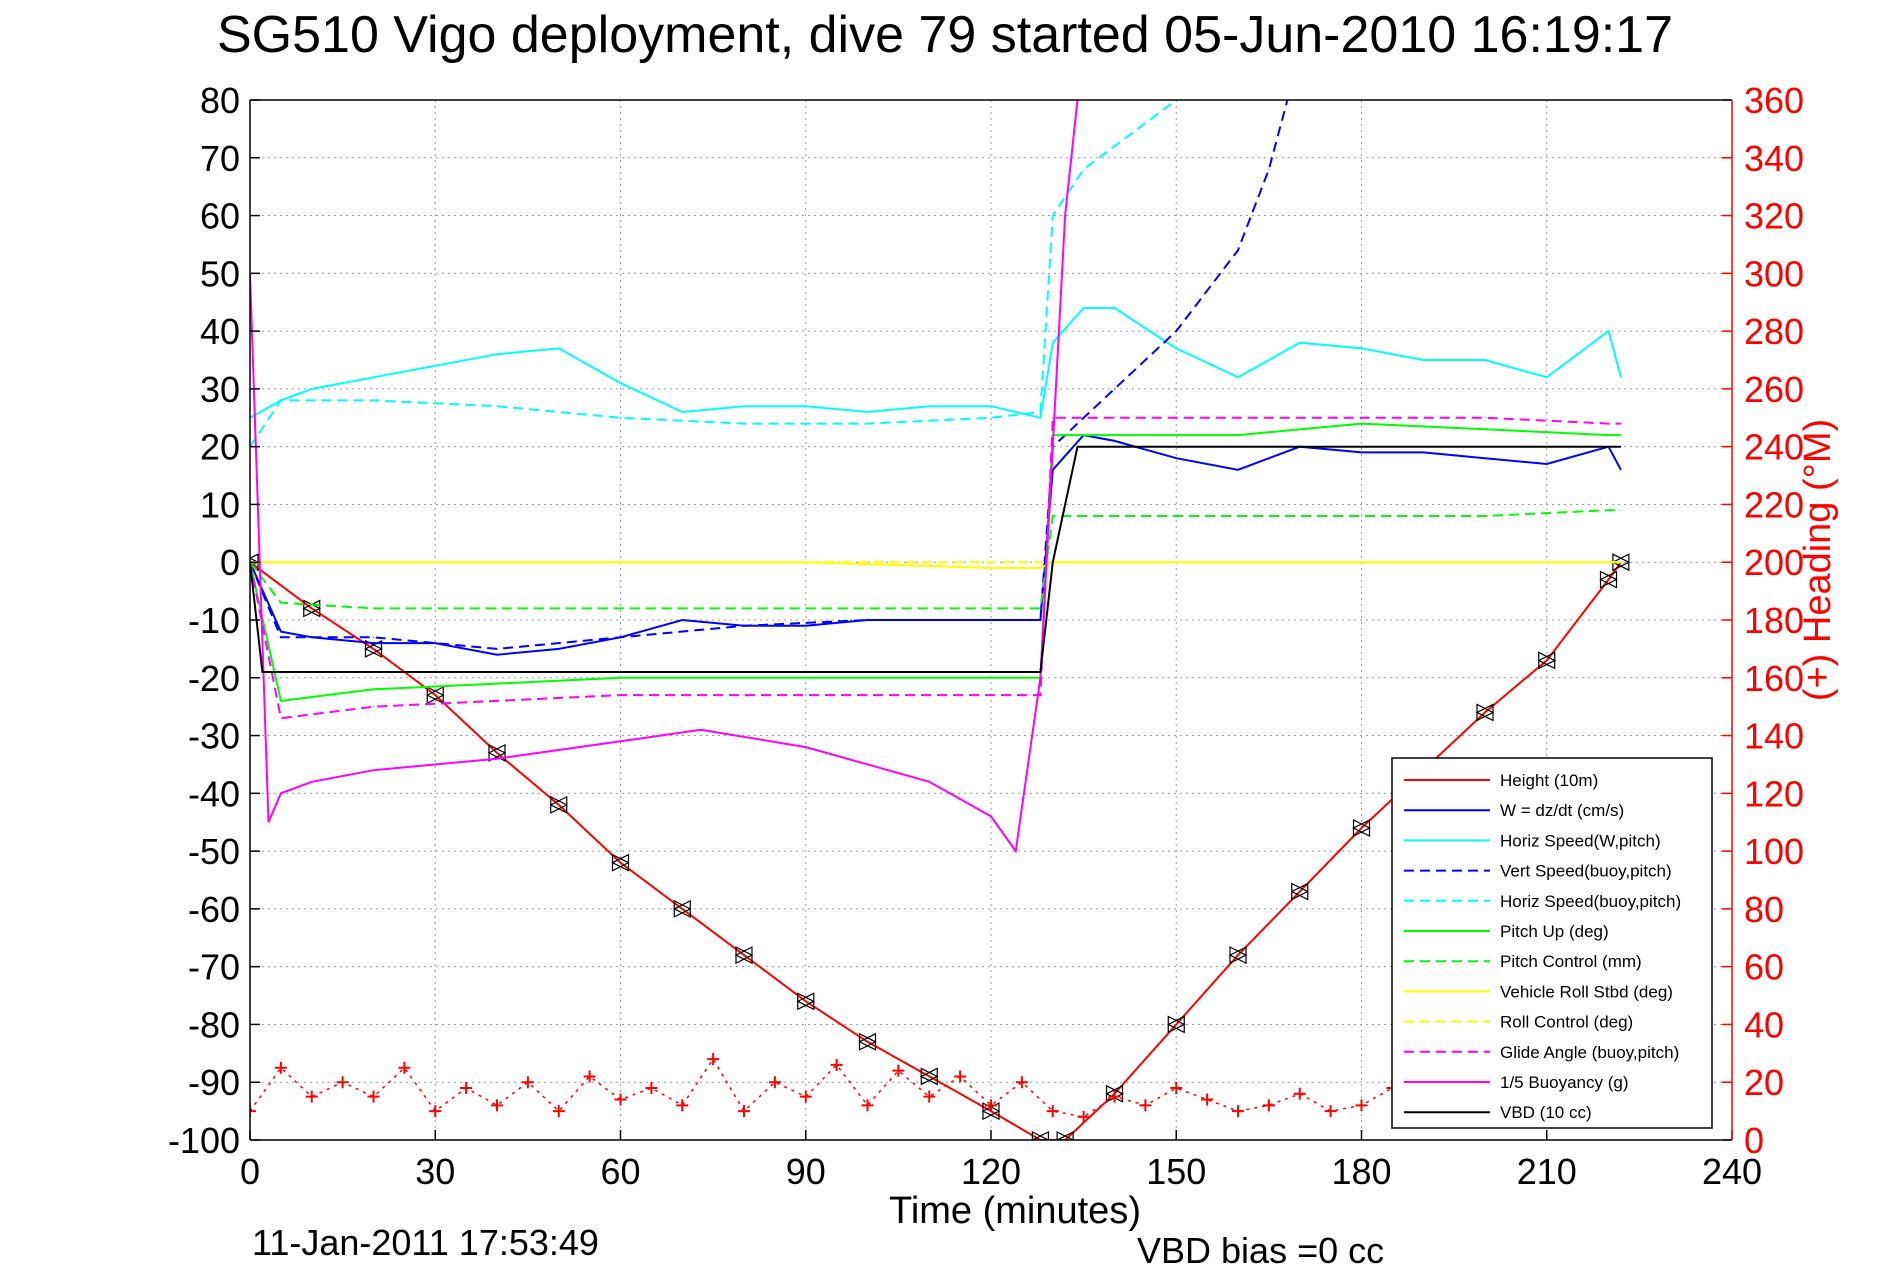 This screenshot has width=1891, height=1272. I want to click on y-tick-label: -70, so click(214, 967).